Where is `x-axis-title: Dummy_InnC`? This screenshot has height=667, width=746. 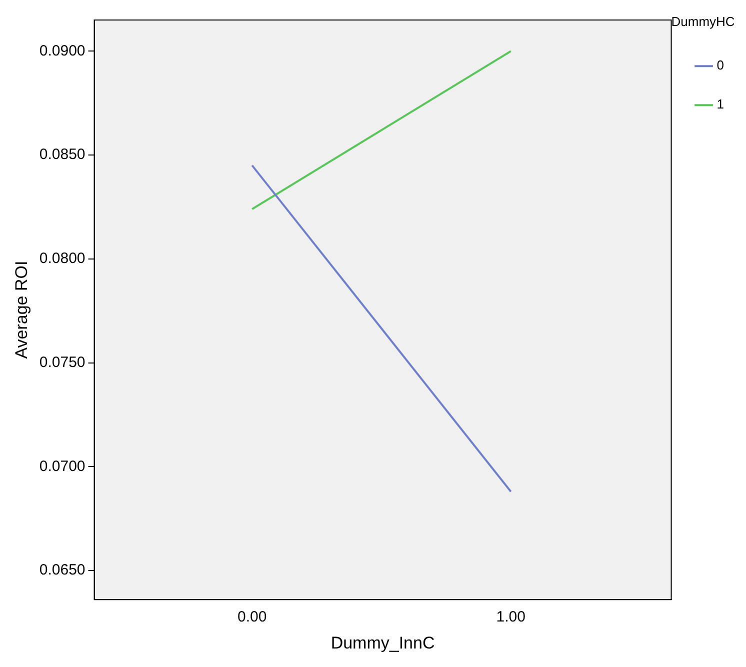
x-axis-title: Dummy_InnC is located at coordinates (382, 642).